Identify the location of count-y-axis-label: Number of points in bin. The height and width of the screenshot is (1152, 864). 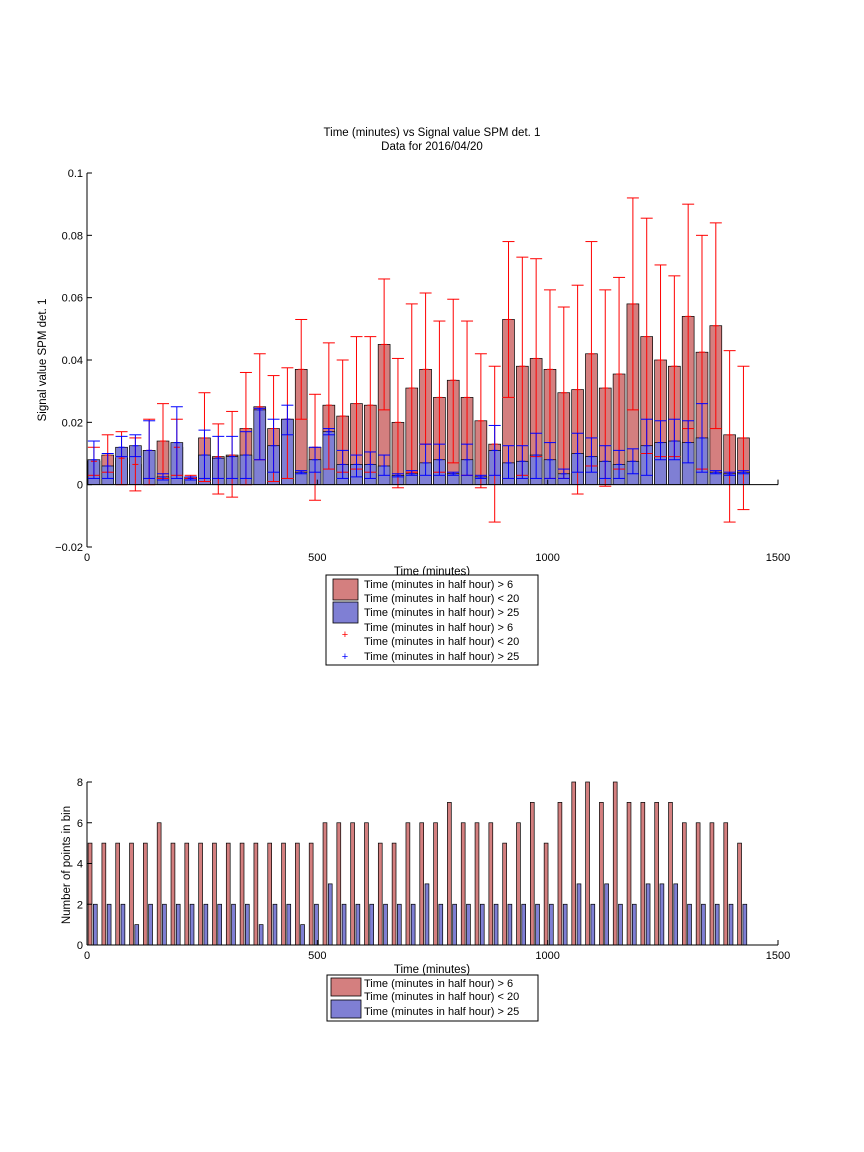
(67, 865).